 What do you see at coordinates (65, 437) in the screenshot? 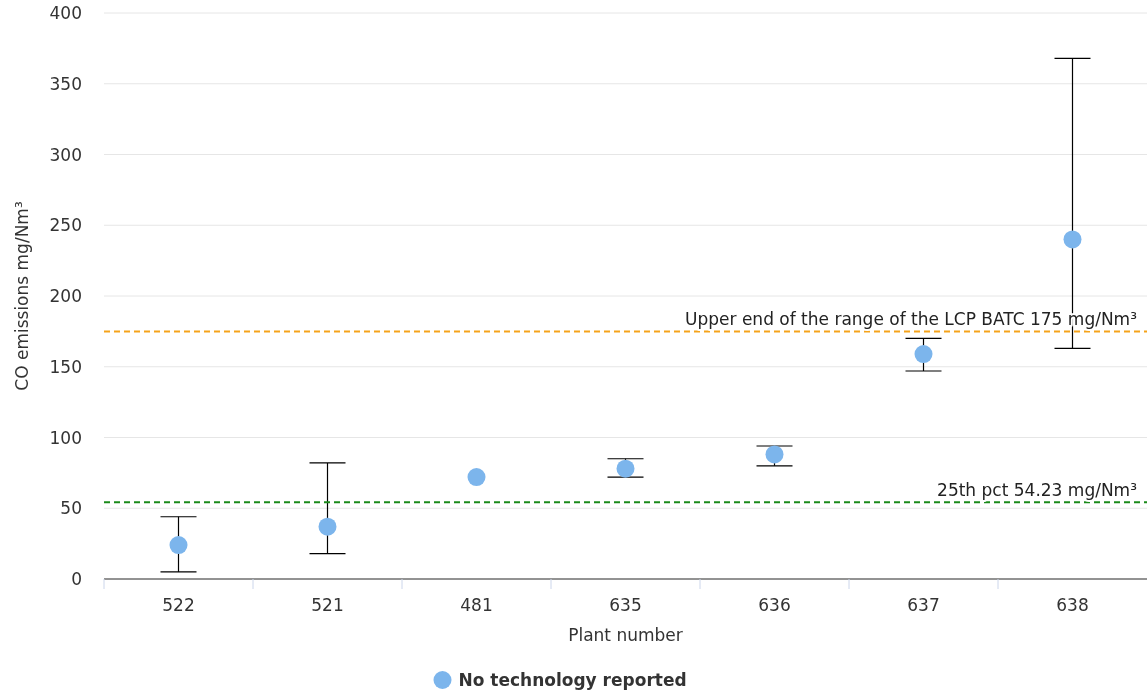
I see `y-tick-label: 100` at bounding box center [65, 437].